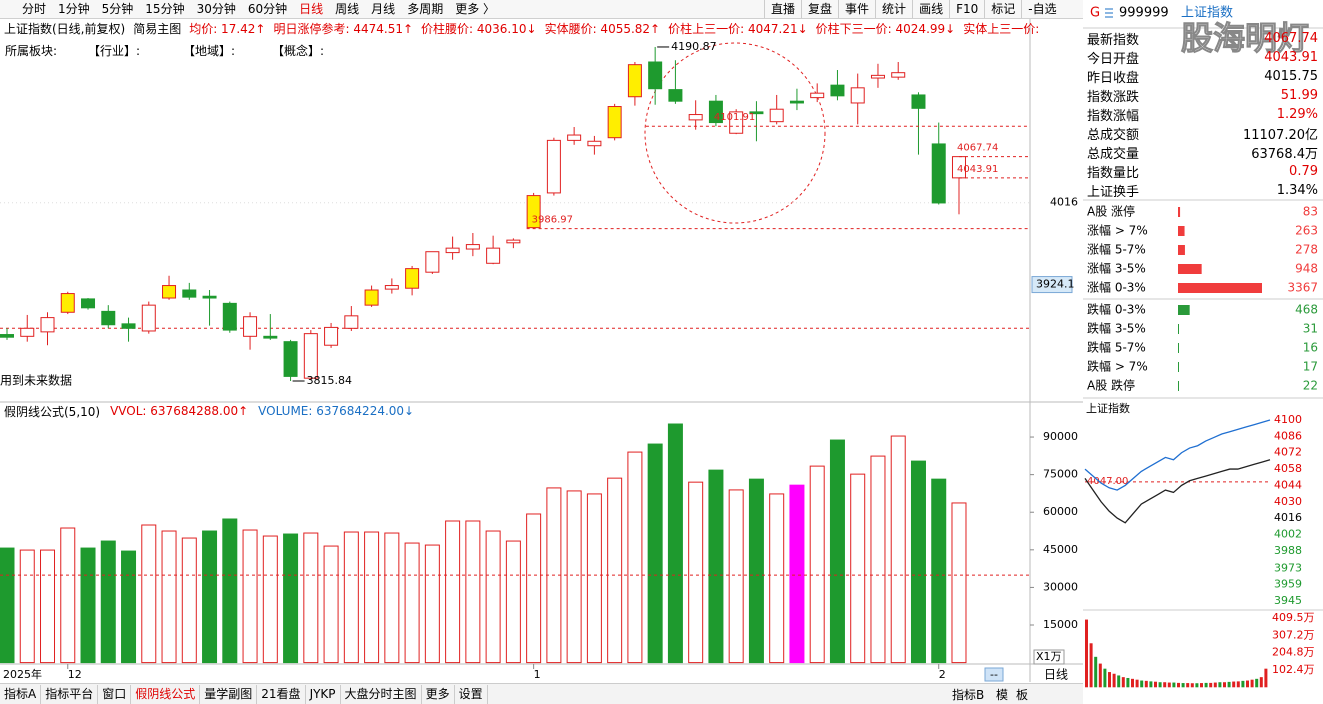 The width and height of the screenshot is (1323, 704). What do you see at coordinates (209, 51) in the screenshot?
I see `sector-item: 【地域】:` at bounding box center [209, 51].